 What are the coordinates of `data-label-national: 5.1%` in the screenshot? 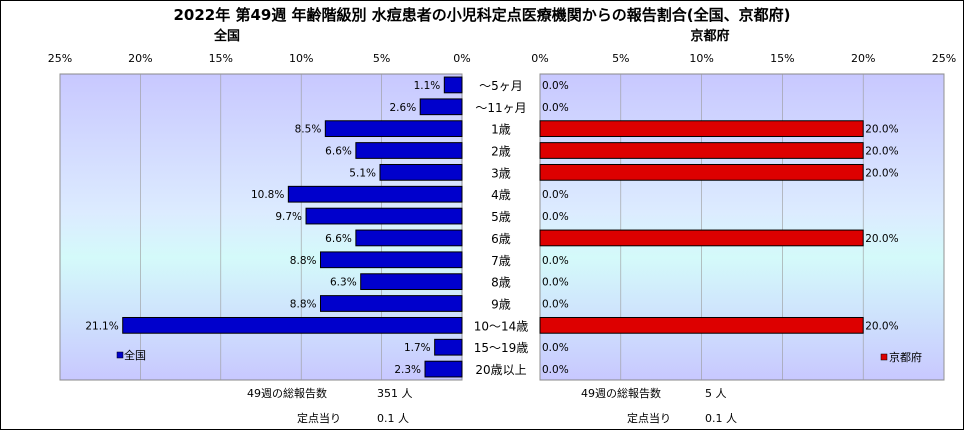 It's located at (362, 173).